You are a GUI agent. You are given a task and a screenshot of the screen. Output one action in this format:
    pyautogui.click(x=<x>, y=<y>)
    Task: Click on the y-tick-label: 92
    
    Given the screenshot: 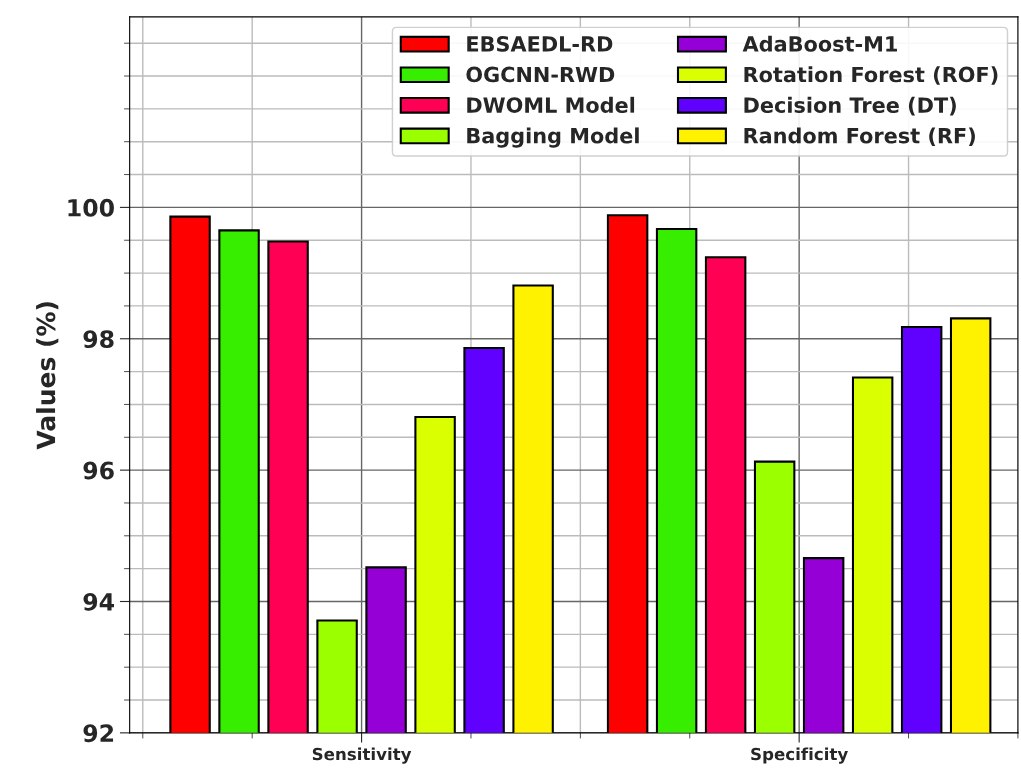 What is the action you would take?
    pyautogui.click(x=98, y=733)
    